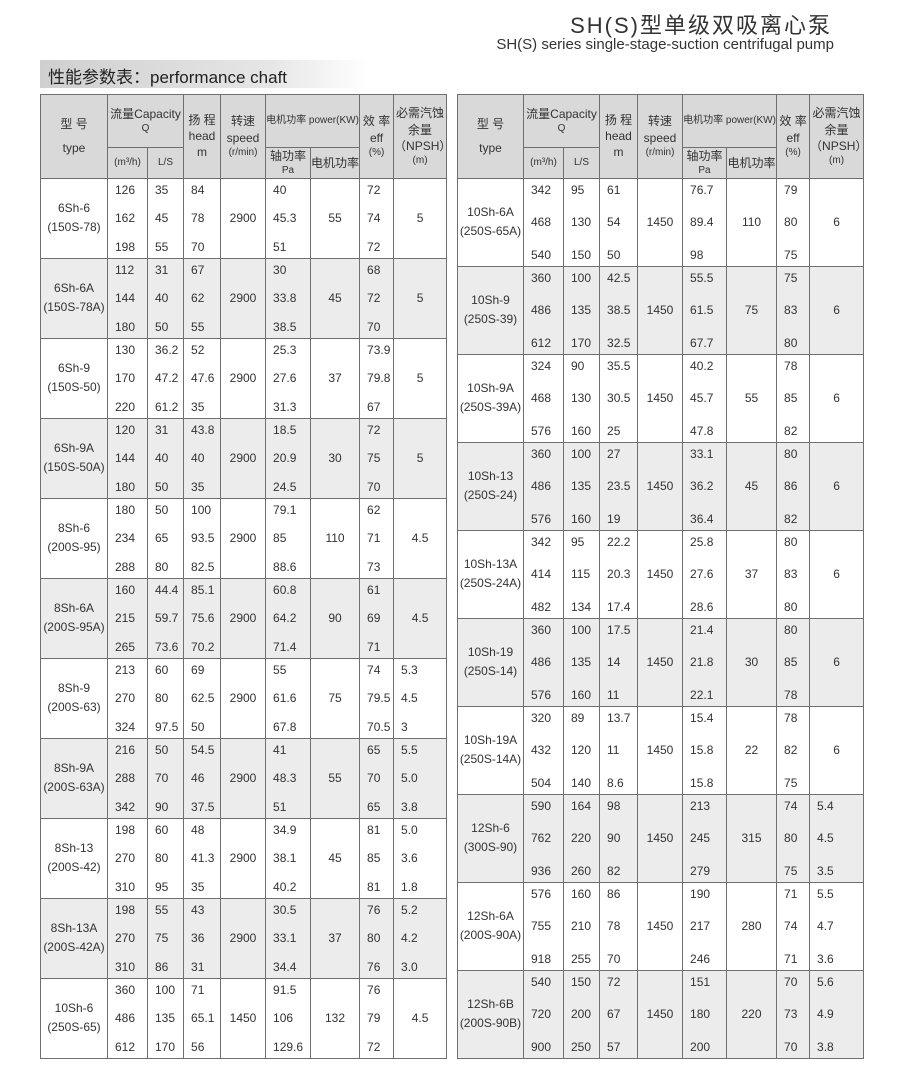 This screenshot has width=900, height=1083. What do you see at coordinates (702, 606) in the screenshot?
I see `cell-shaft-power-value: 28.6` at bounding box center [702, 606].